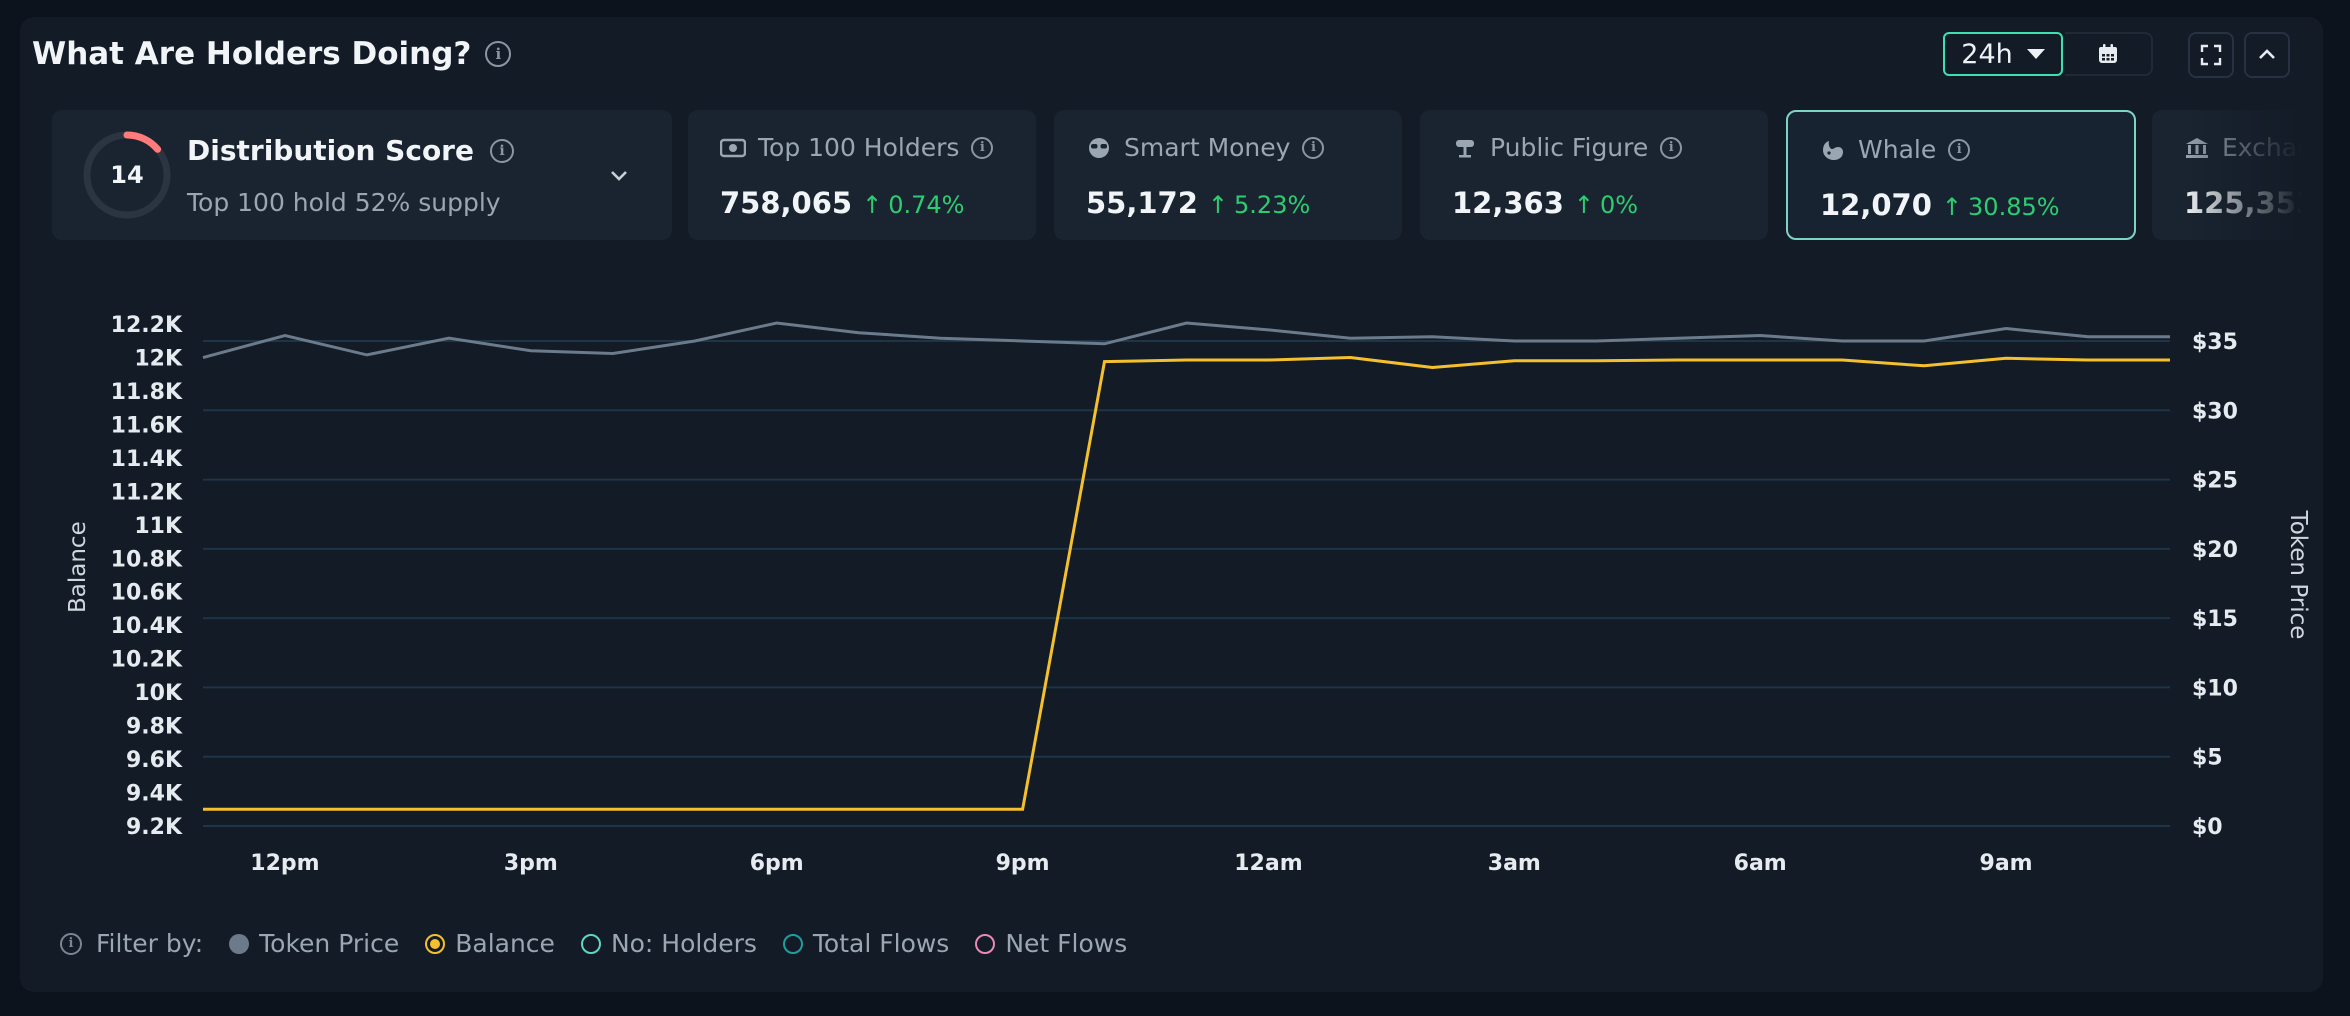  I want to click on card-smart-money: Smart Money i 55,172 ↑ 5.23%, so click(1228, 175).